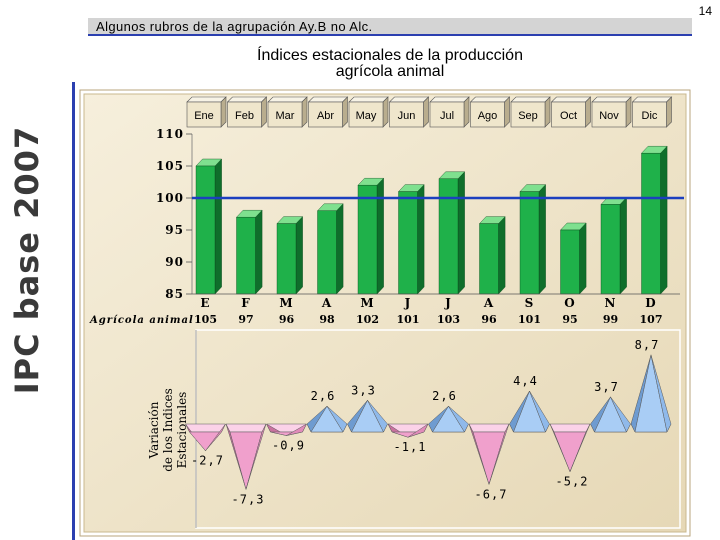 This screenshot has width=720, height=540. I want to click on variation-label: -0,9, so click(288, 446).